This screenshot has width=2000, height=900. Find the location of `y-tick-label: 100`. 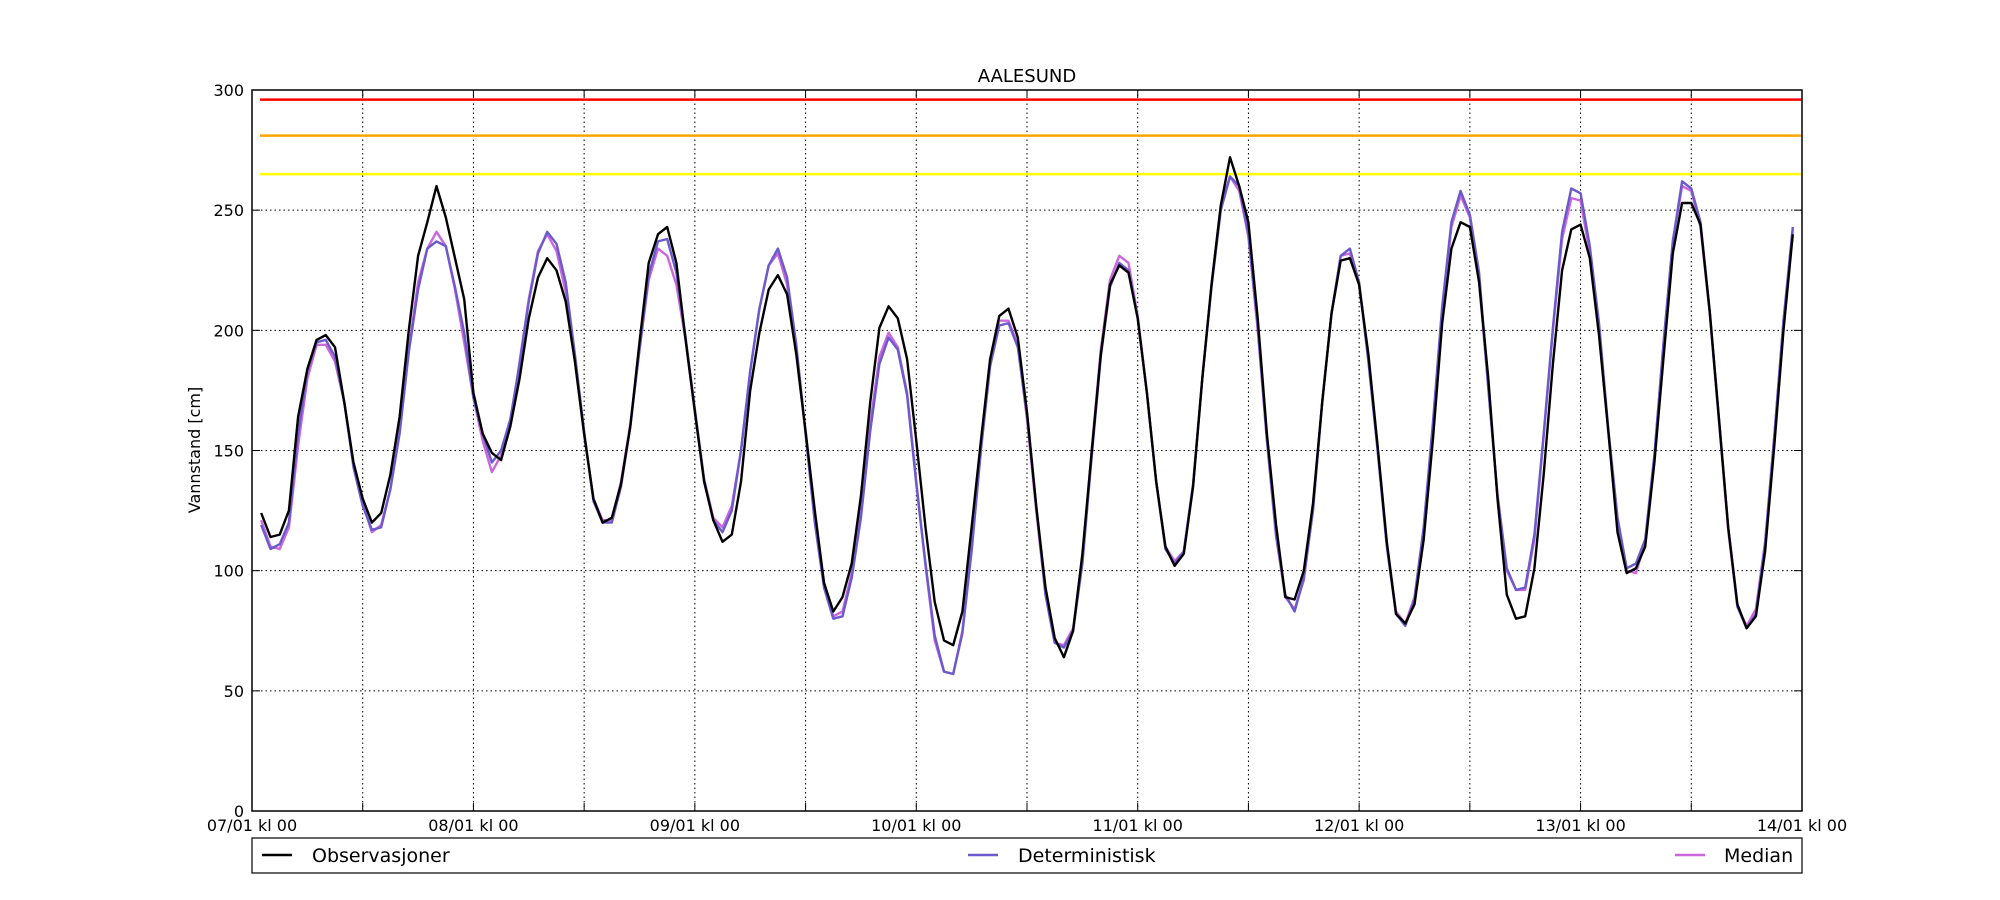

y-tick-label: 100 is located at coordinates (228, 571).